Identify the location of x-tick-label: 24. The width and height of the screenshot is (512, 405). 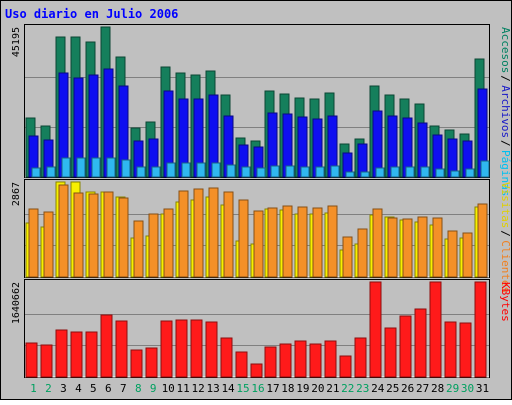
(378, 388).